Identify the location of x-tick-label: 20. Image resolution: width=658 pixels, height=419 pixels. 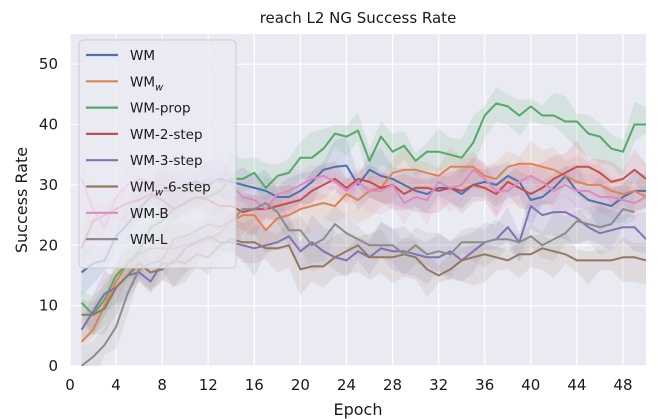
(300, 385).